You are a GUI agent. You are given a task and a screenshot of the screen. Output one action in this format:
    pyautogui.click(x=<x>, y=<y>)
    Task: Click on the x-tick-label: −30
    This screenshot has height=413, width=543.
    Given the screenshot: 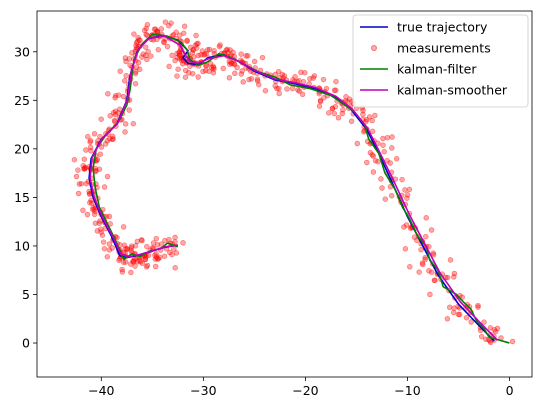 What is the action you would take?
    pyautogui.click(x=203, y=390)
    